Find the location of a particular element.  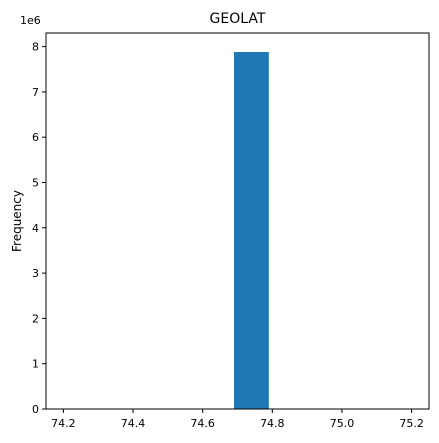

y-tick-label: 2 is located at coordinates (35, 318).